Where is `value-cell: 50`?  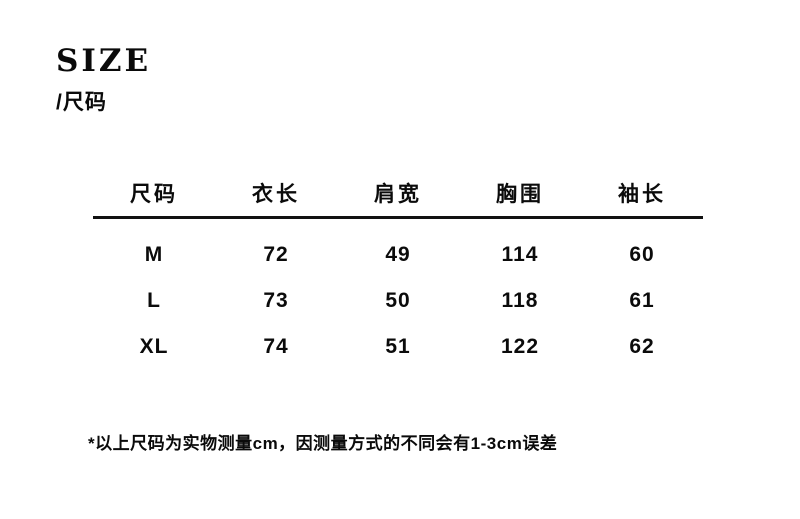
value-cell: 50 is located at coordinates (398, 300).